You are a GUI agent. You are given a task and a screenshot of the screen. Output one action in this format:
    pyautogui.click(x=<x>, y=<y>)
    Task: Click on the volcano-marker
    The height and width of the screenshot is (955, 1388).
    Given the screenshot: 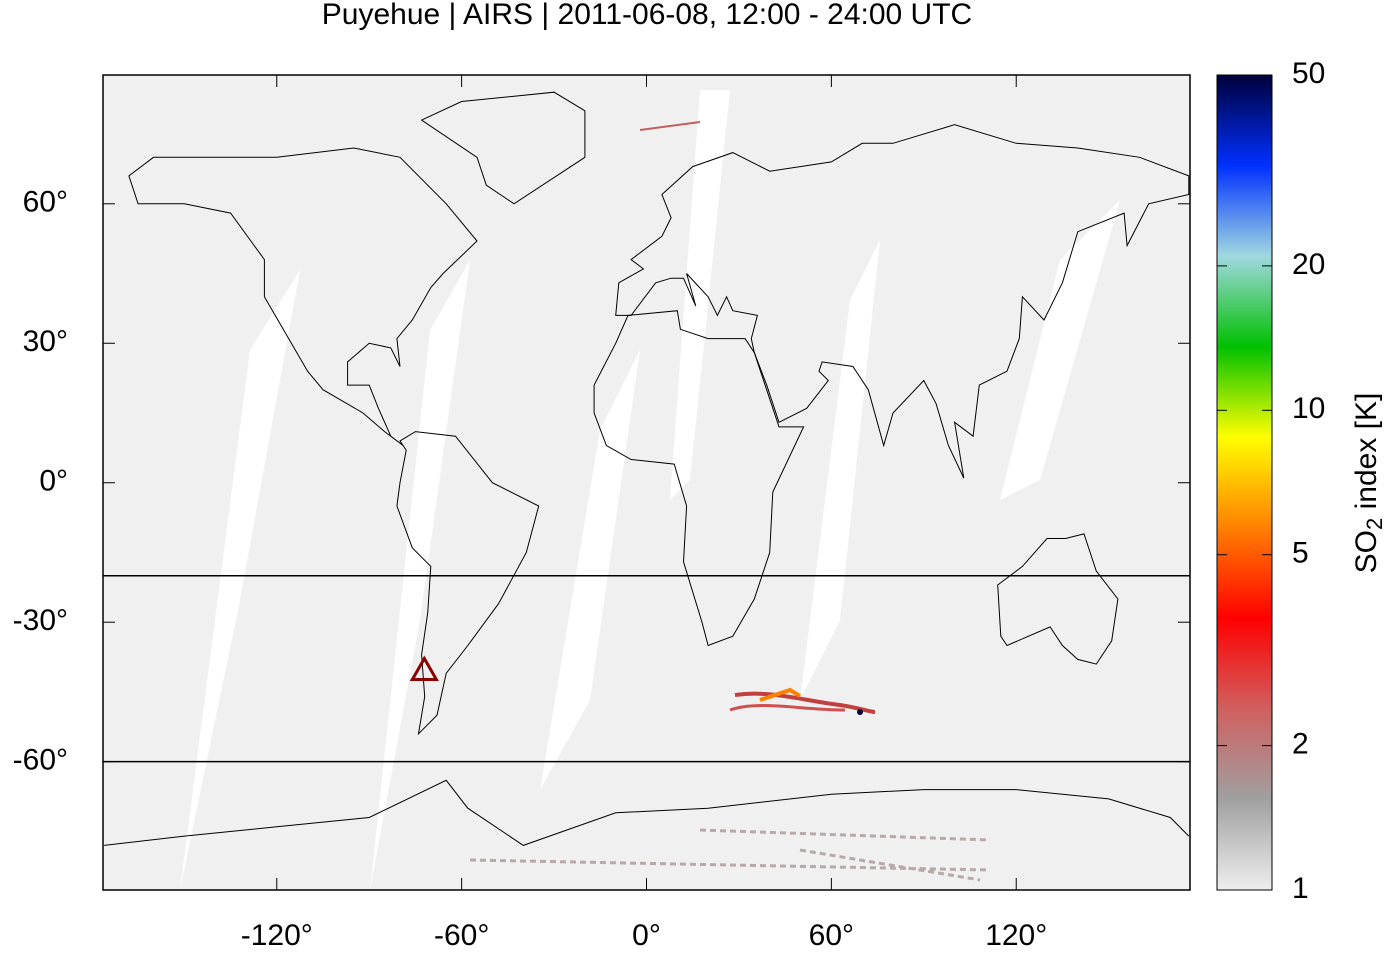 What is the action you would take?
    pyautogui.click(x=424, y=668)
    